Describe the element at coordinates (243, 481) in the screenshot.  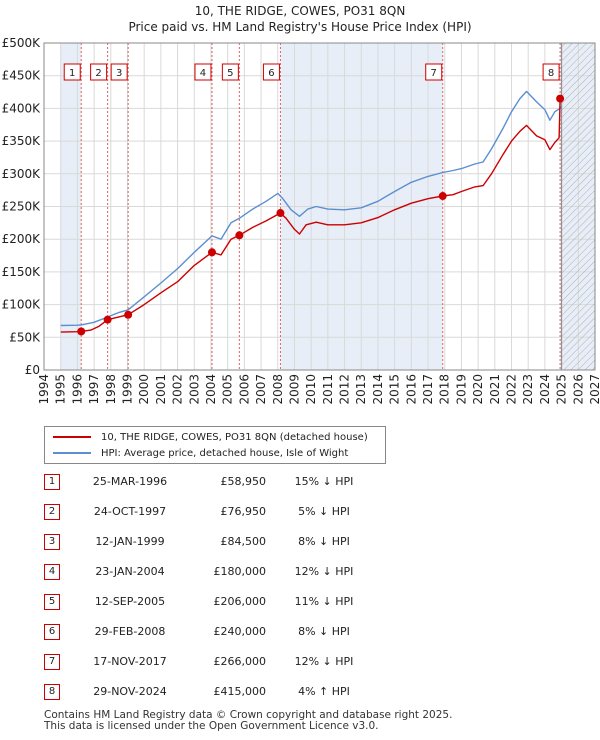
I see `sale-price: £58,950` at that location.